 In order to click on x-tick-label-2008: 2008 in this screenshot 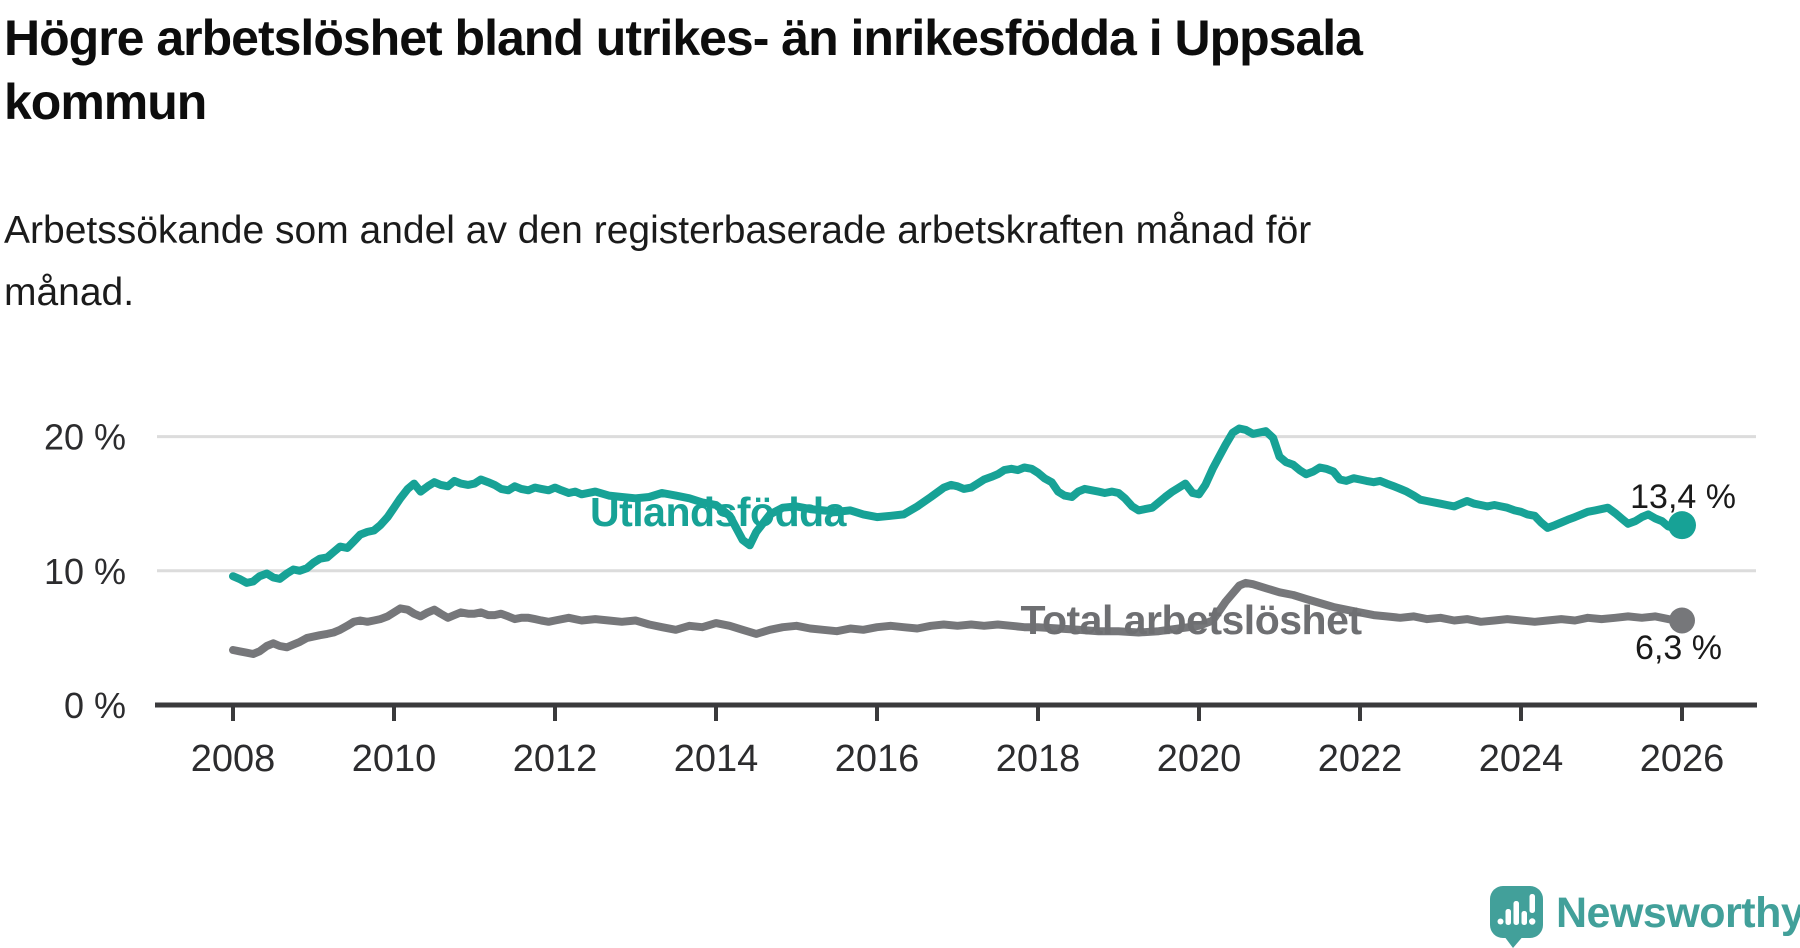, I will do `click(233, 759)`.